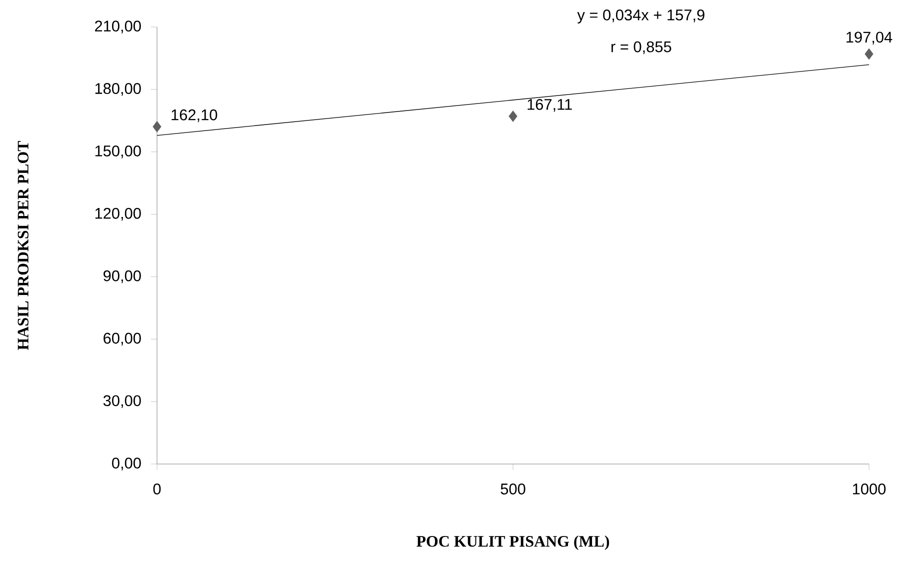 The height and width of the screenshot is (572, 910). What do you see at coordinates (195, 115) in the screenshot?
I see `data-label: 162,10` at bounding box center [195, 115].